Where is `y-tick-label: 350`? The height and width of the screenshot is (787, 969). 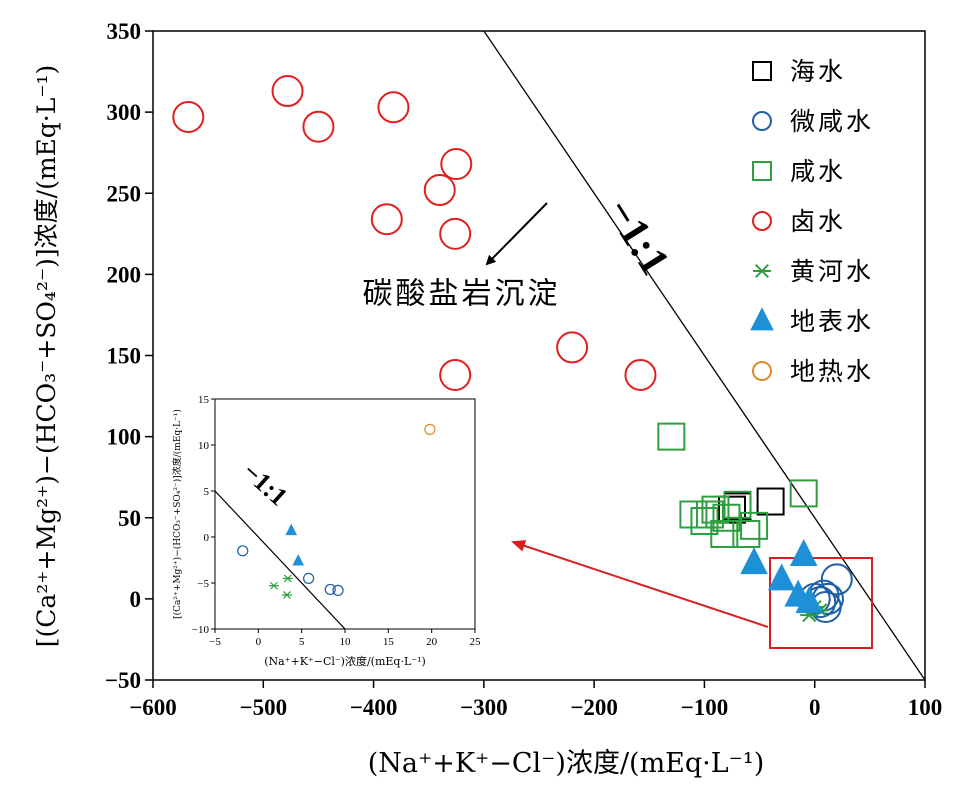 y-tick-label: 350 is located at coordinates (124, 31).